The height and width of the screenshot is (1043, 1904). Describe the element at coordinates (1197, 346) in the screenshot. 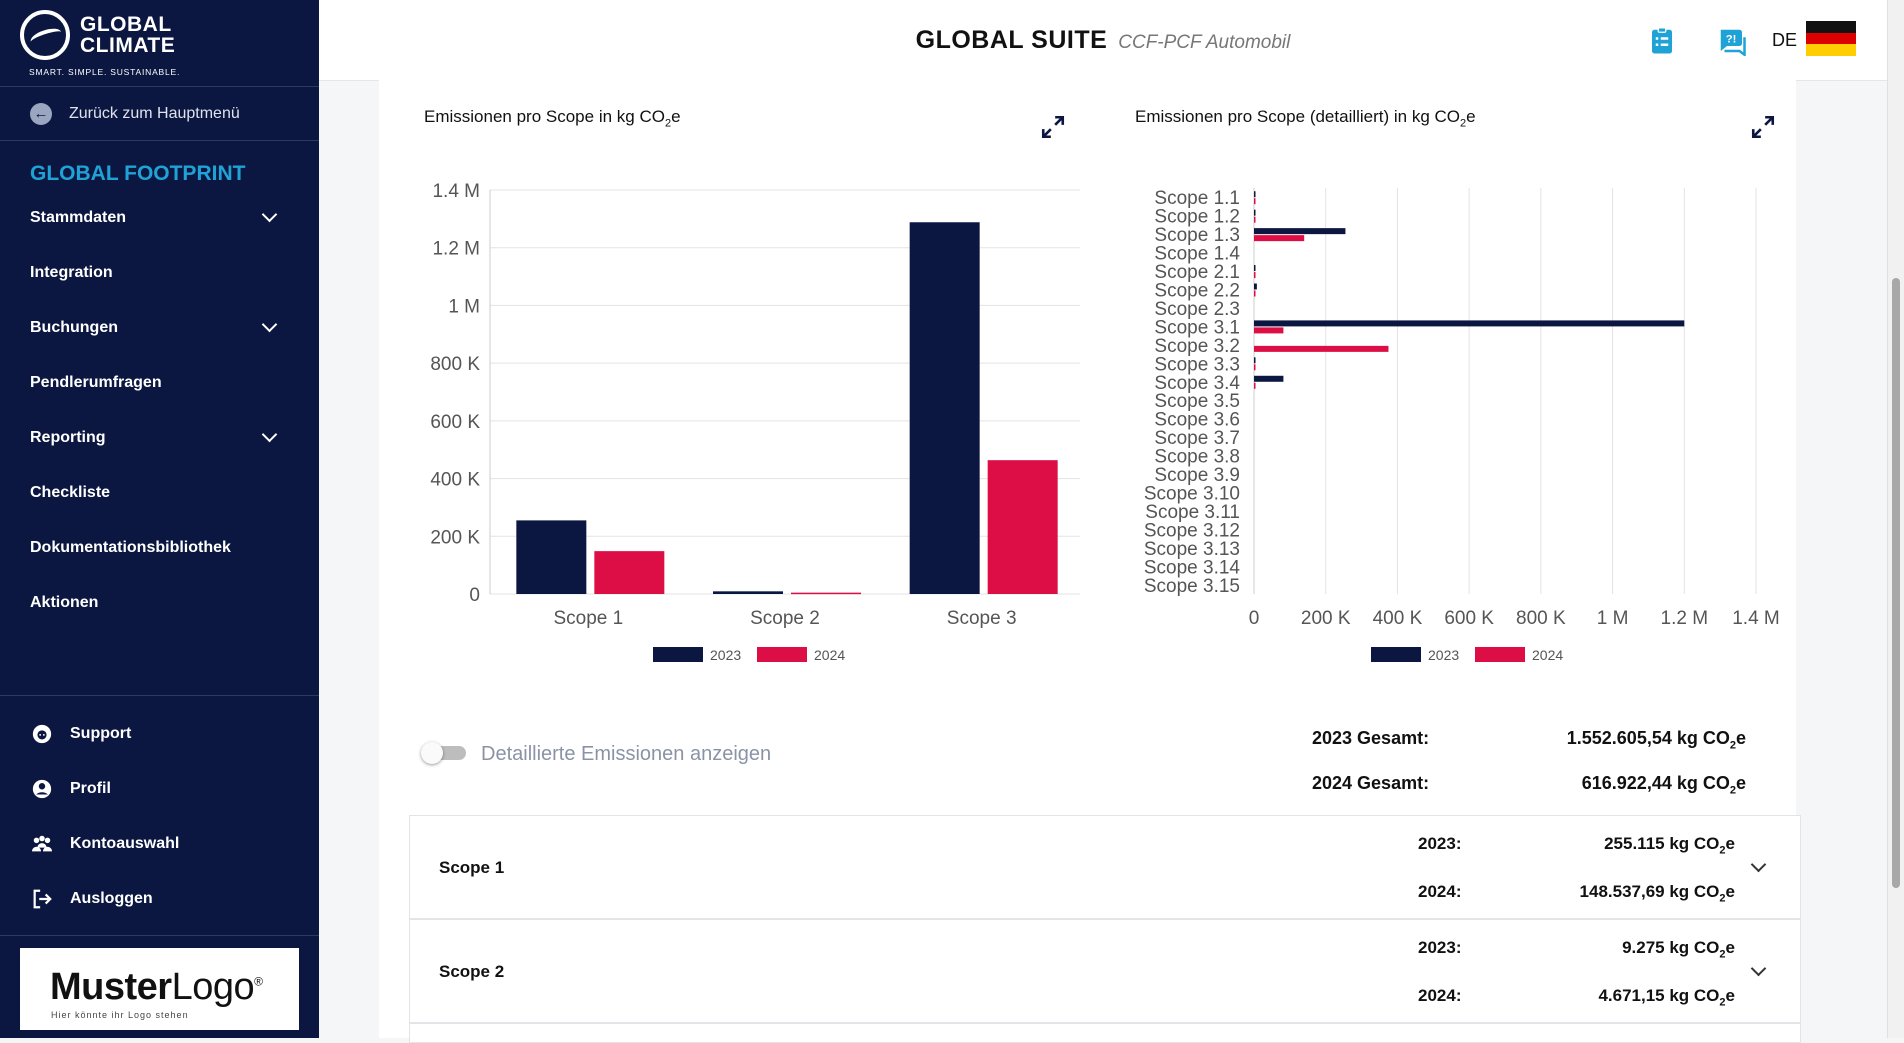

I see `y-tick-label: Scope 3.2` at that location.